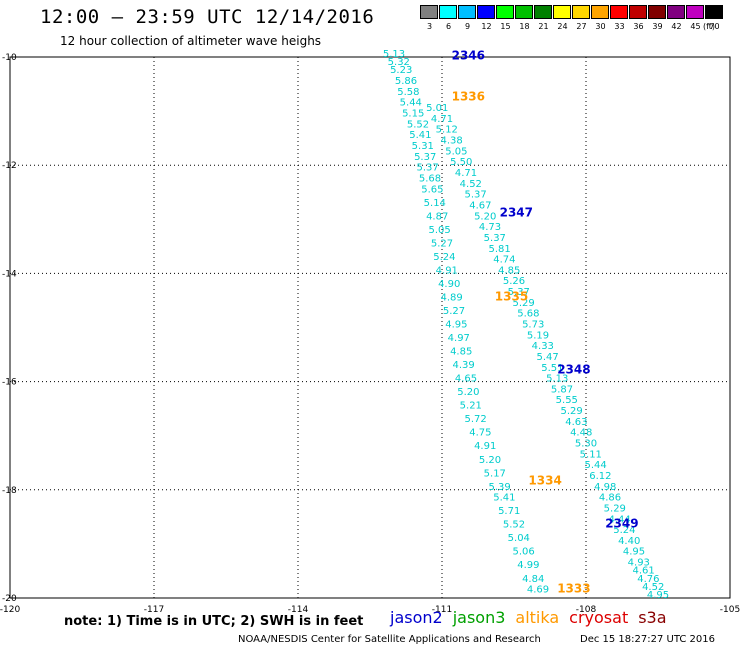  I want to click on color-scale-label: 30, so click(600, 26).